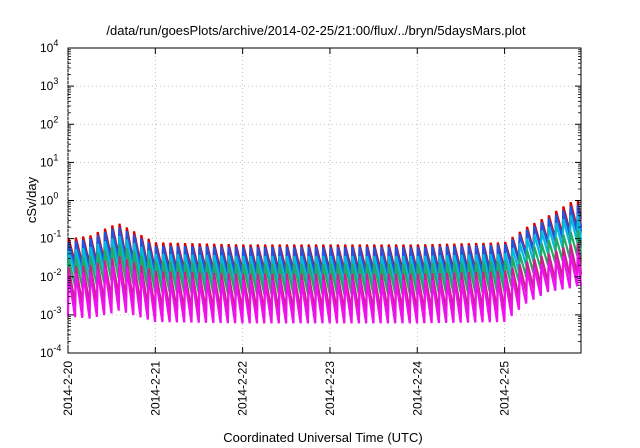  I want to click on y-tick-label: 10⁻¹, so click(50, 237).